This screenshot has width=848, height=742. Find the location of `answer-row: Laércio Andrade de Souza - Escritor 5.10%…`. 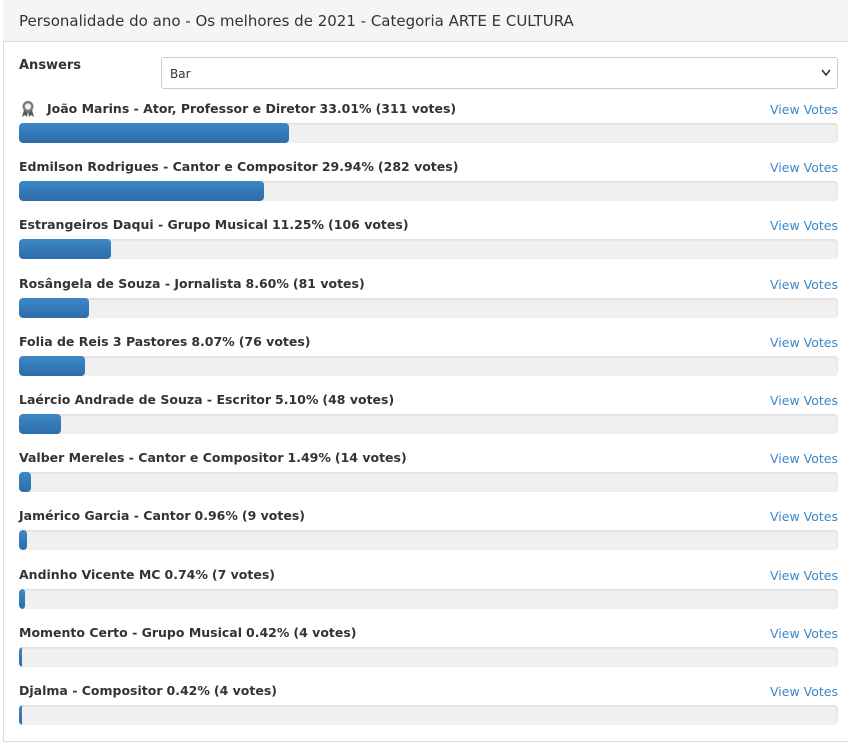

answer-row: Laércio Andrade de Souza - Escritor 5.10%… is located at coordinates (428, 420).